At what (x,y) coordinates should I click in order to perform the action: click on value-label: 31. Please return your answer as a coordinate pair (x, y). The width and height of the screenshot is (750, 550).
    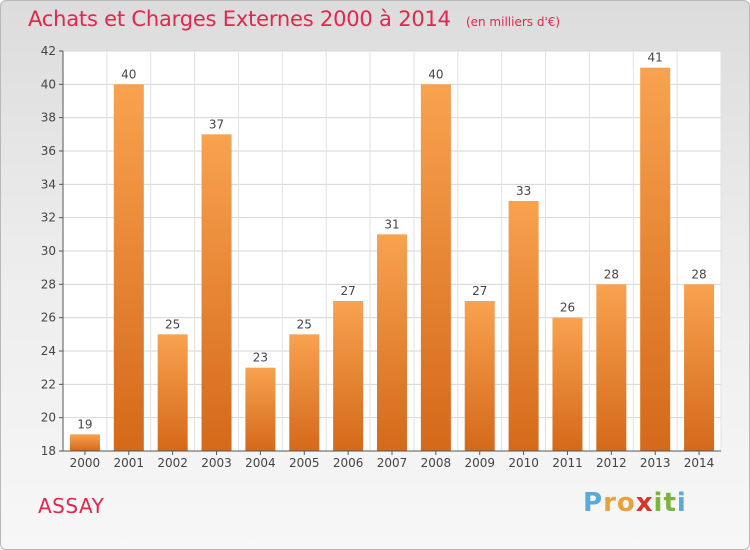
    Looking at the image, I should click on (391, 224).